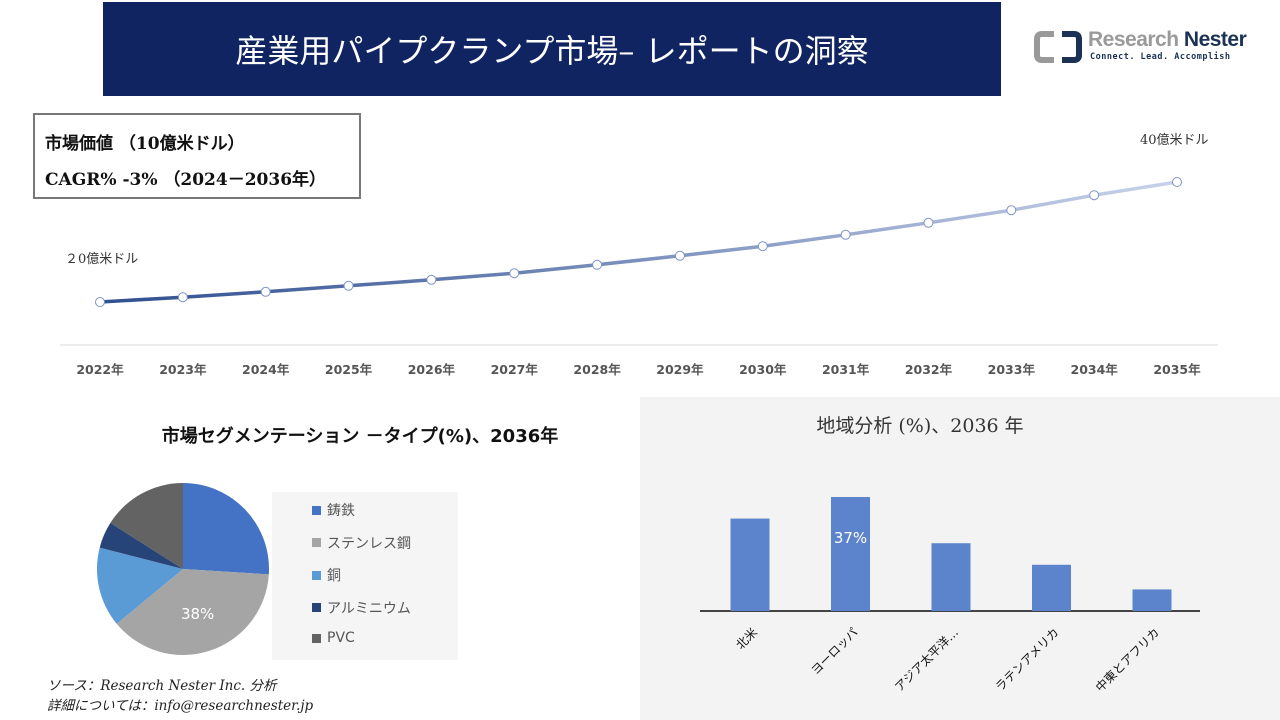 The width and height of the screenshot is (1280, 720). I want to click on pie-chart: 38%, so click(183, 569).